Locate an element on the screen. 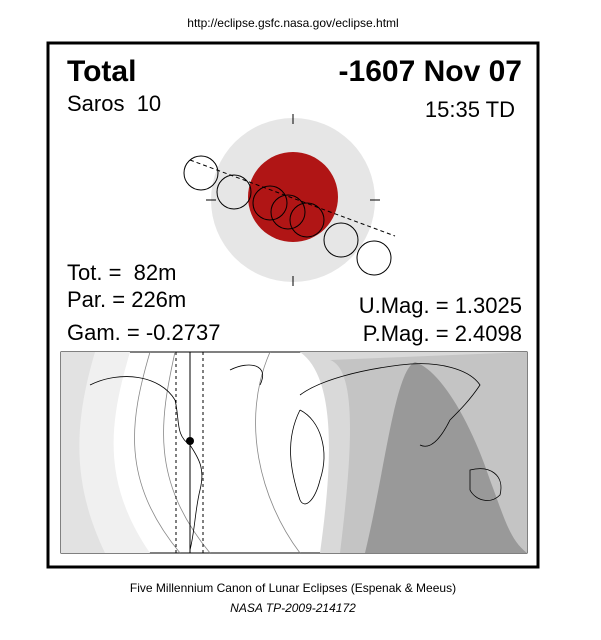 This screenshot has height=640, width=601. eclipse-geometry is located at coordinates (289, 200).